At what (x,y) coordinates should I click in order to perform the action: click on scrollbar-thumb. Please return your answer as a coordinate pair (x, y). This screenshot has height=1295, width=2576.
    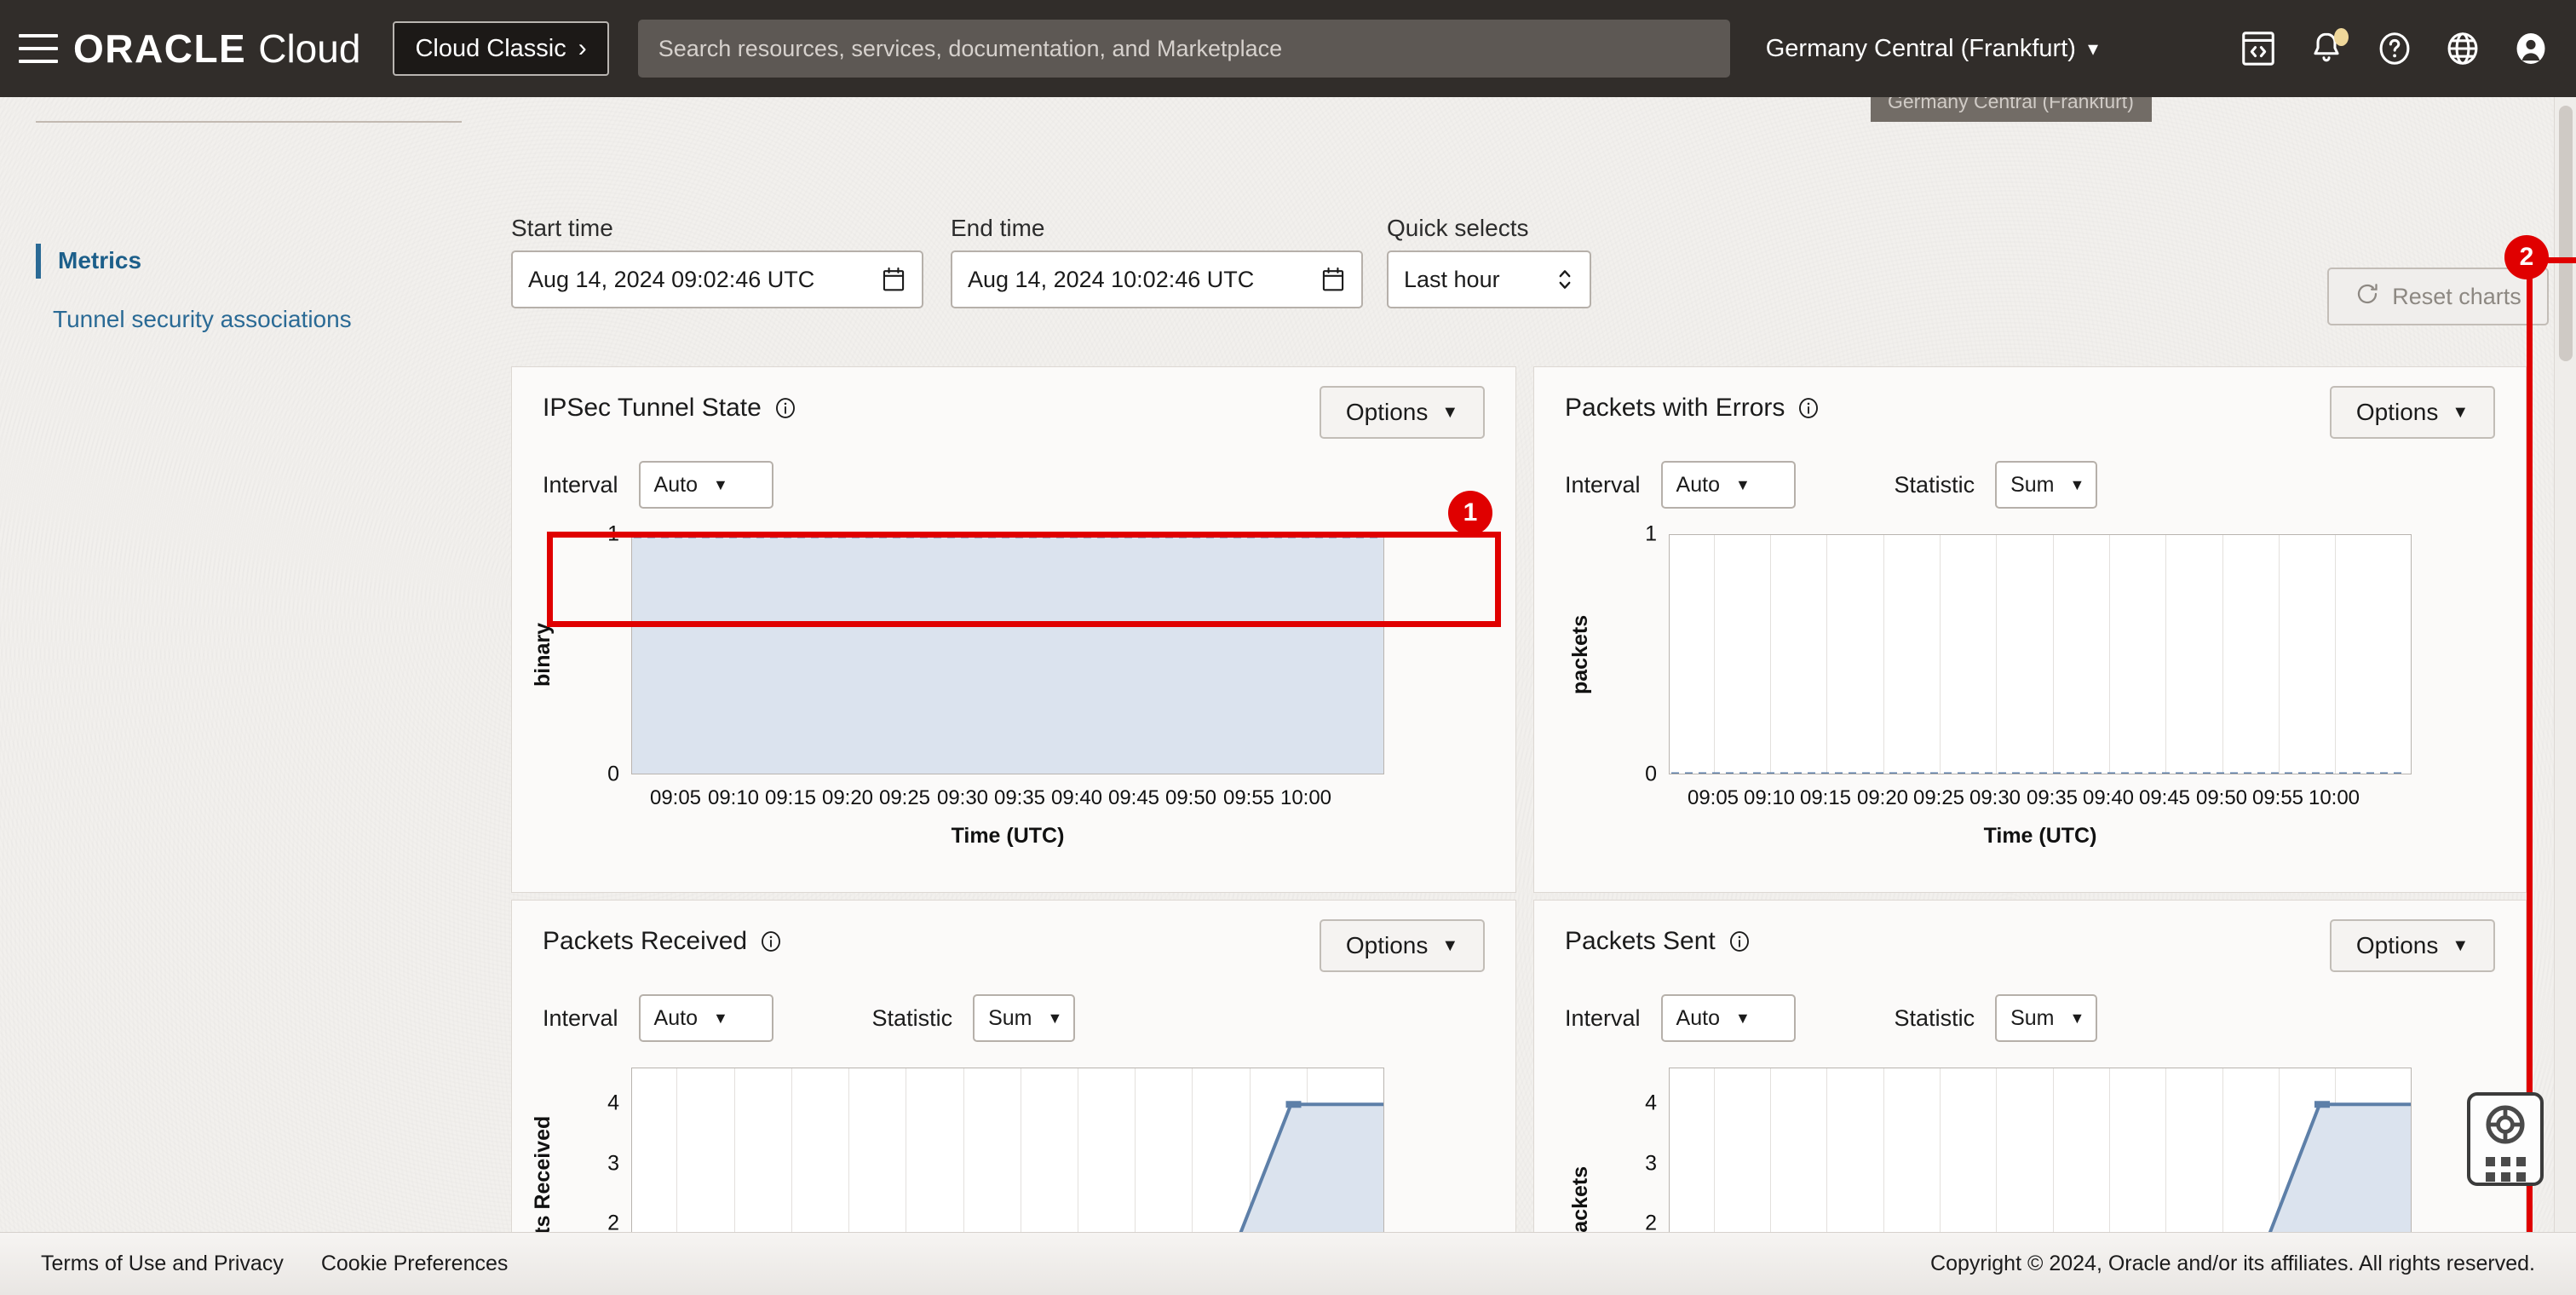
    Looking at the image, I should click on (2566, 233).